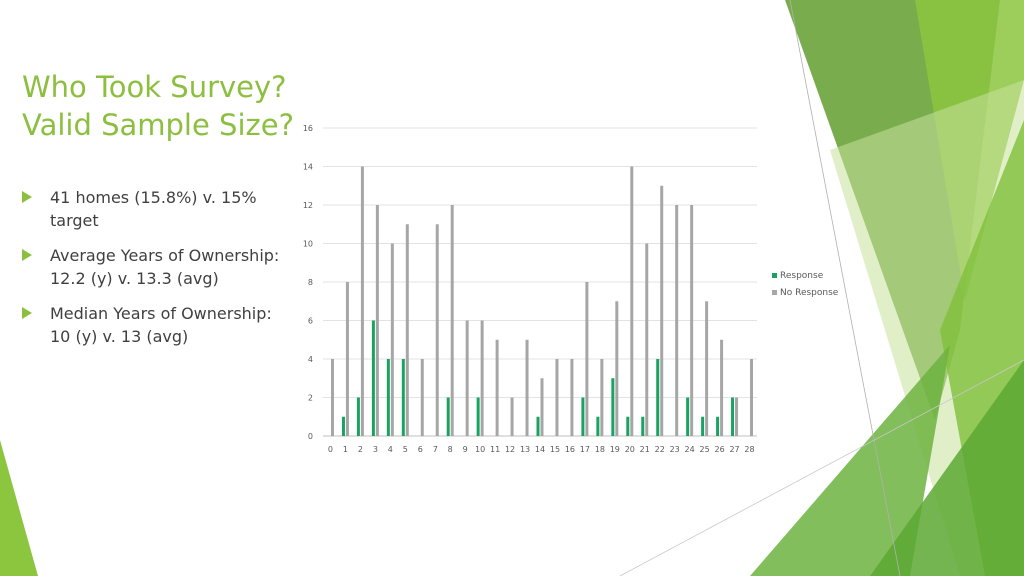 Image resolution: width=1024 pixels, height=576 pixels. Describe the element at coordinates (570, 449) in the screenshot. I see `x-tick-label: 16` at that location.